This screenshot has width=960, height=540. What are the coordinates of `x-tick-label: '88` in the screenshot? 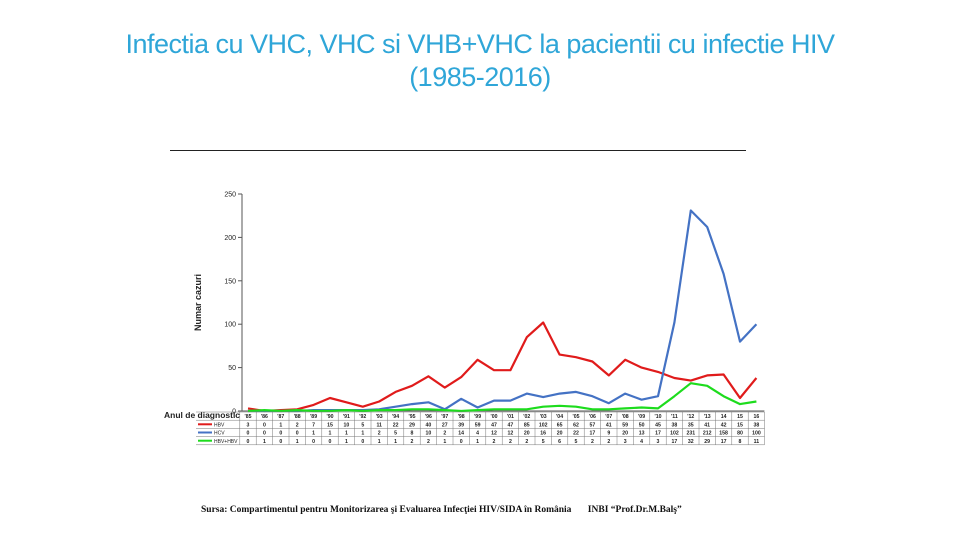 It's located at (297, 417).